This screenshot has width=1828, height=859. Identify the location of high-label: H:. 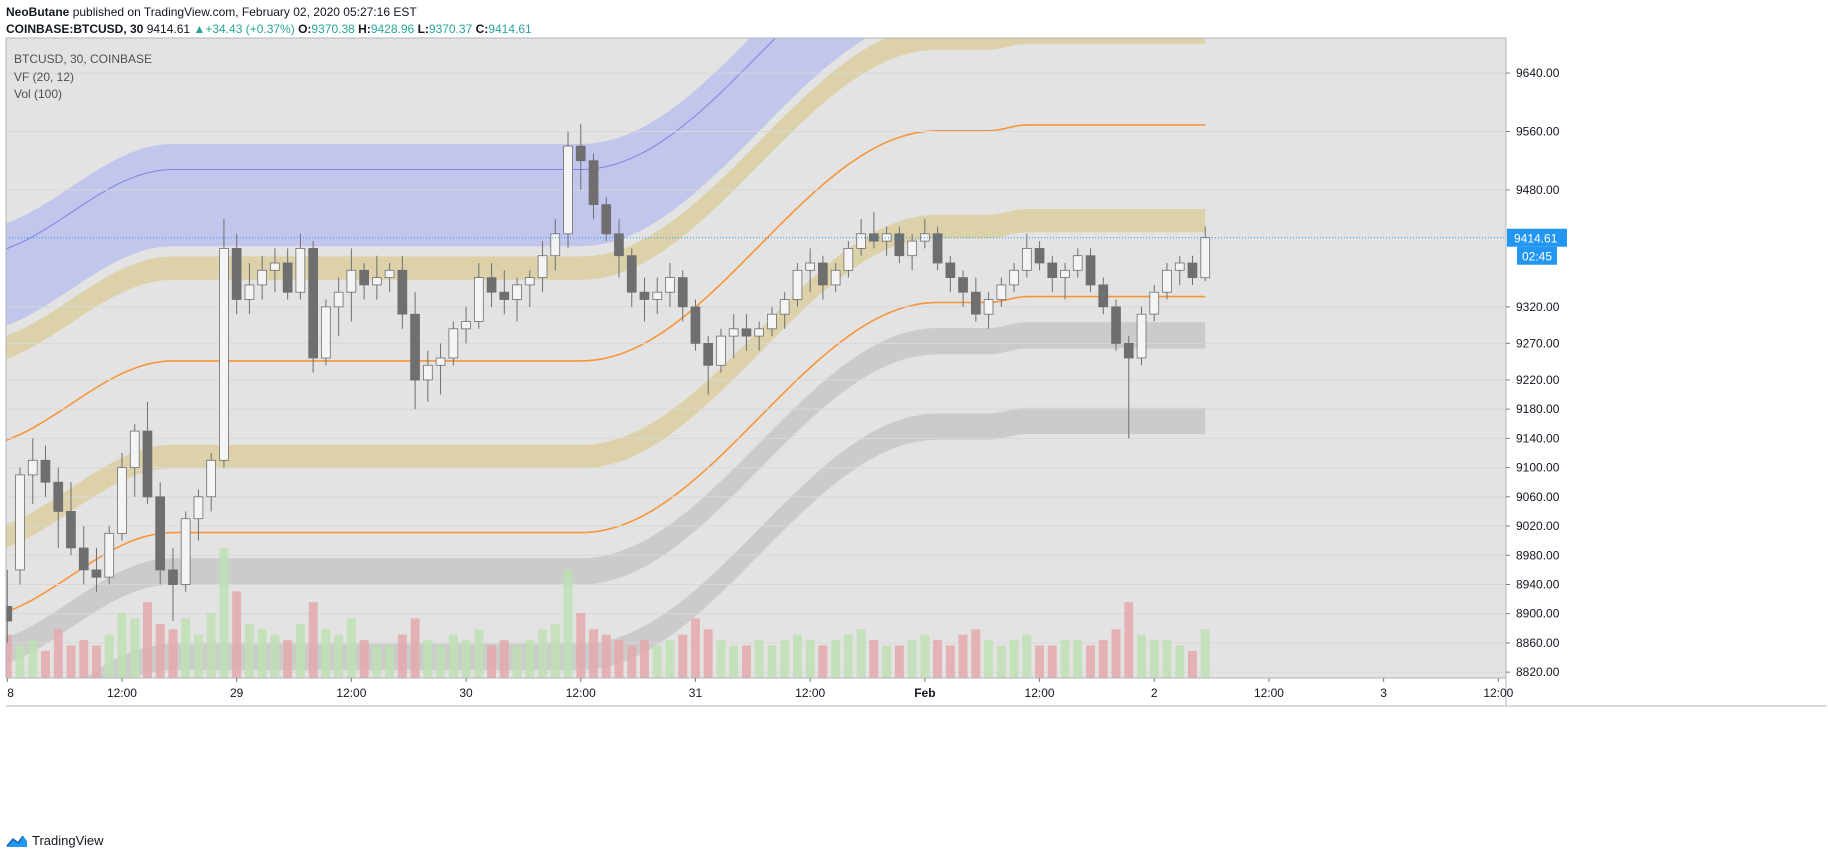
(364, 29).